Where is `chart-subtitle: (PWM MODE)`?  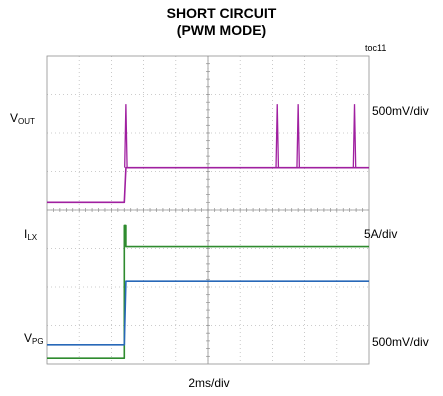 chart-subtitle: (PWM MODE) is located at coordinates (221, 30).